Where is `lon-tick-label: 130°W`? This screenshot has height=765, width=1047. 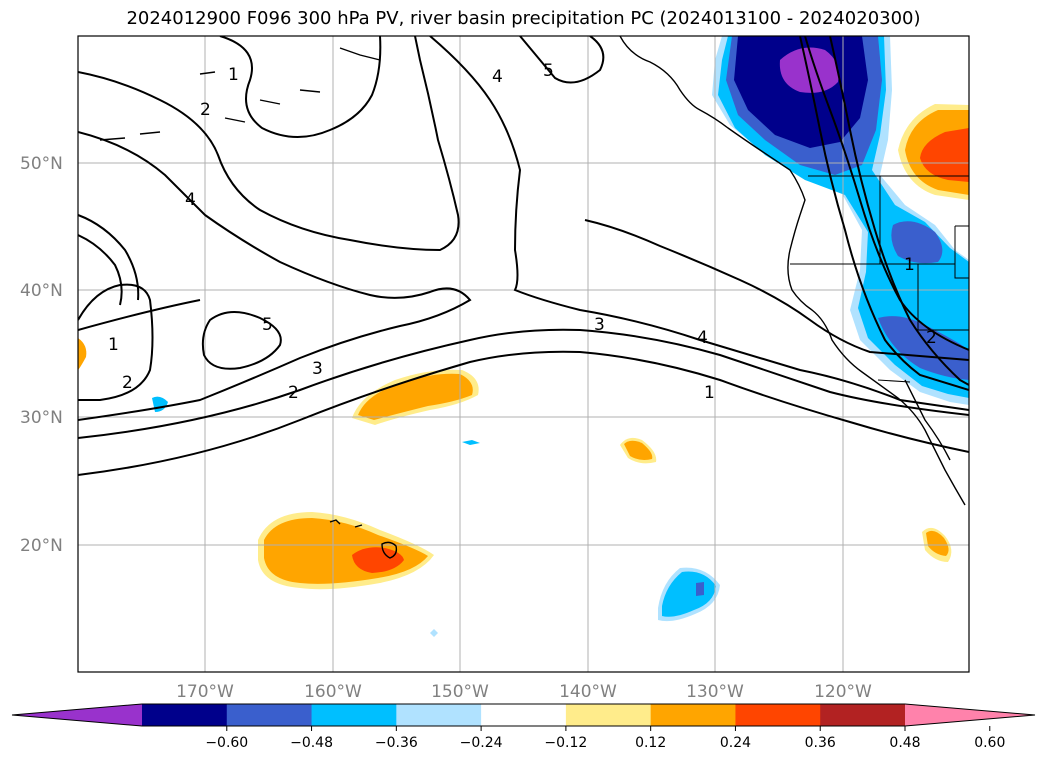 lon-tick-label: 130°W is located at coordinates (715, 692).